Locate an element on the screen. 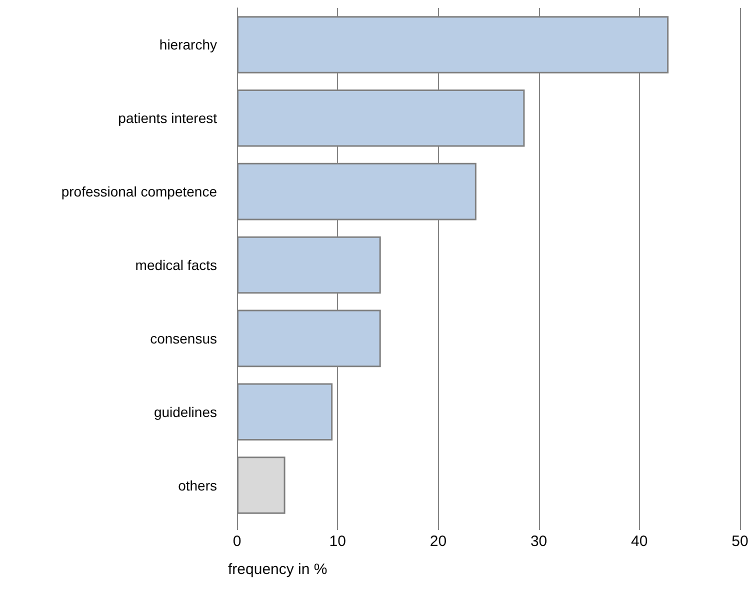  x-tick-label: 20 is located at coordinates (438, 541).